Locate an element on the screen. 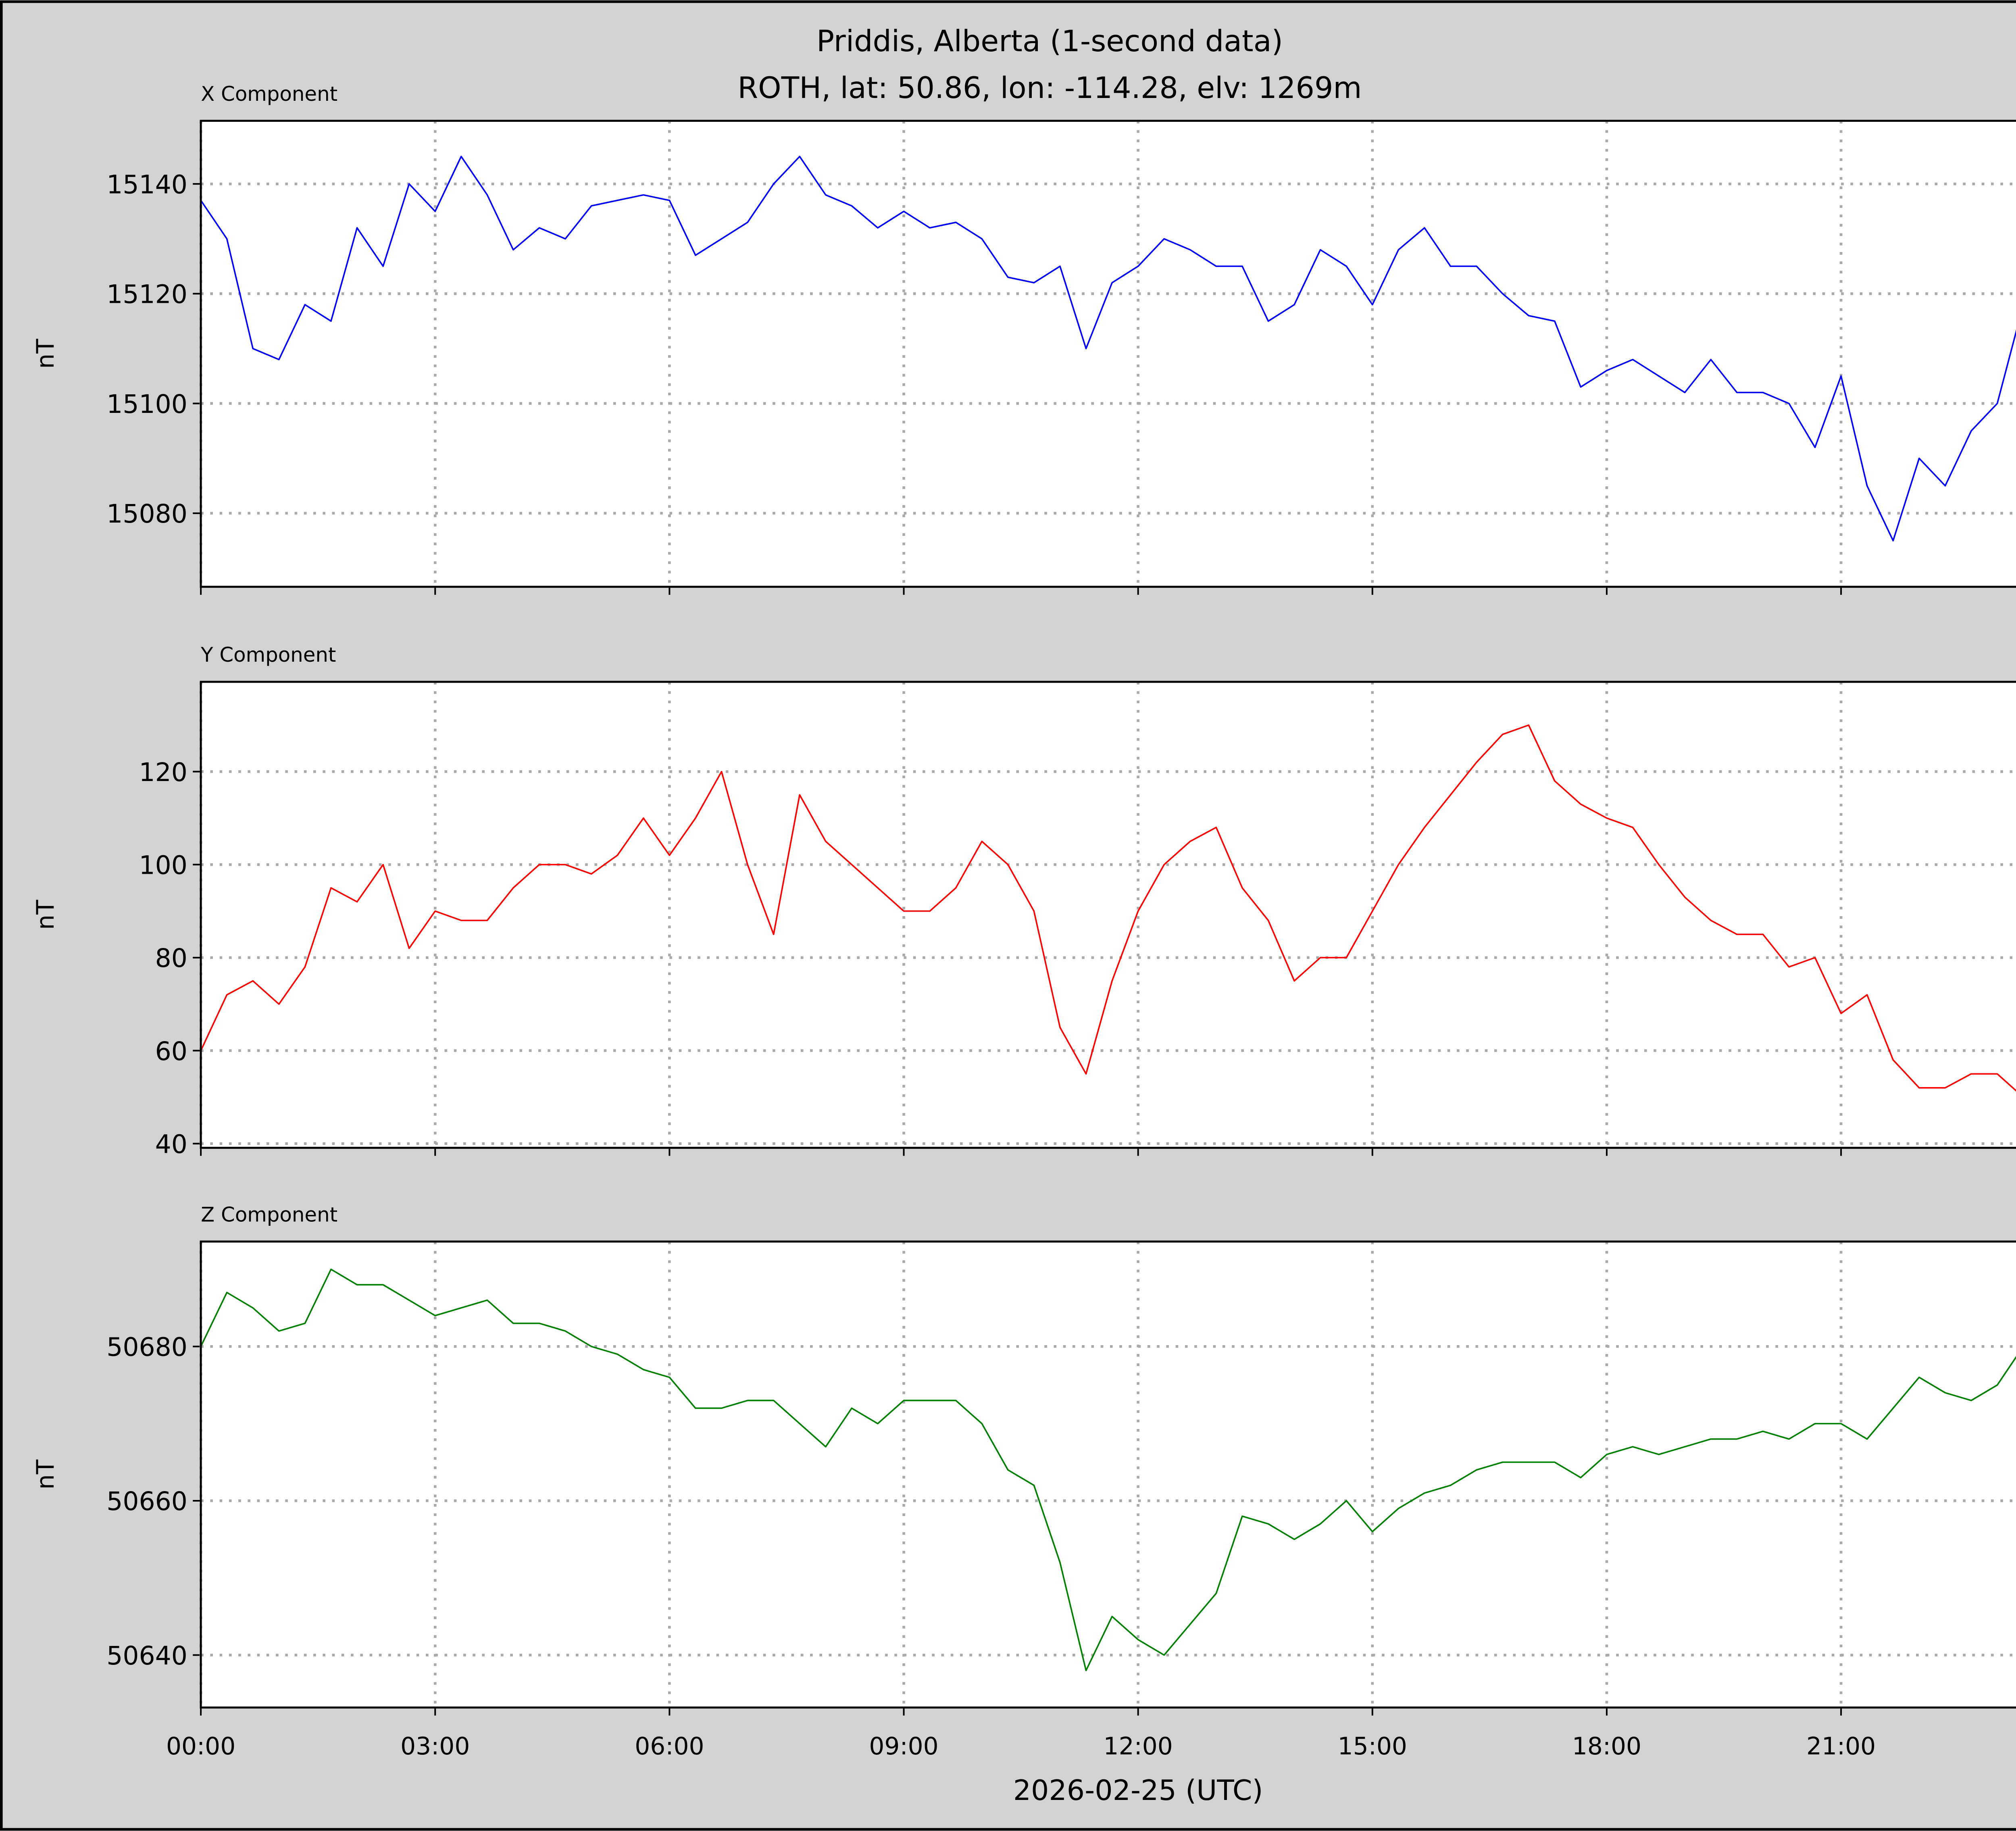  y-tick-label: 100 is located at coordinates (163, 865).